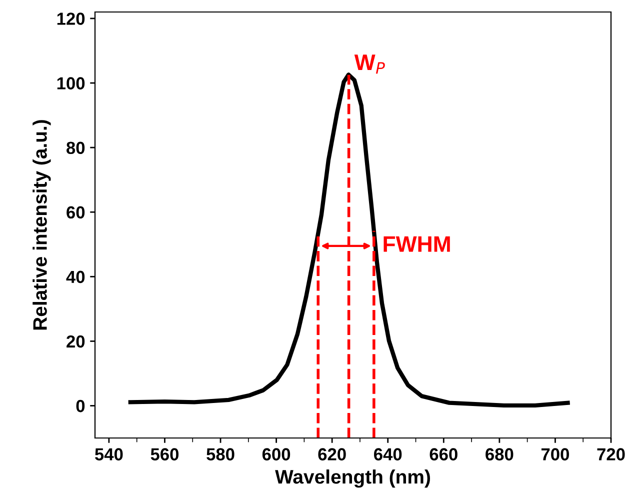 The image size is (627, 504). What do you see at coordinates (41, 225) in the screenshot?
I see `y-axis-title: Relative intensity (a.u.)` at bounding box center [41, 225].